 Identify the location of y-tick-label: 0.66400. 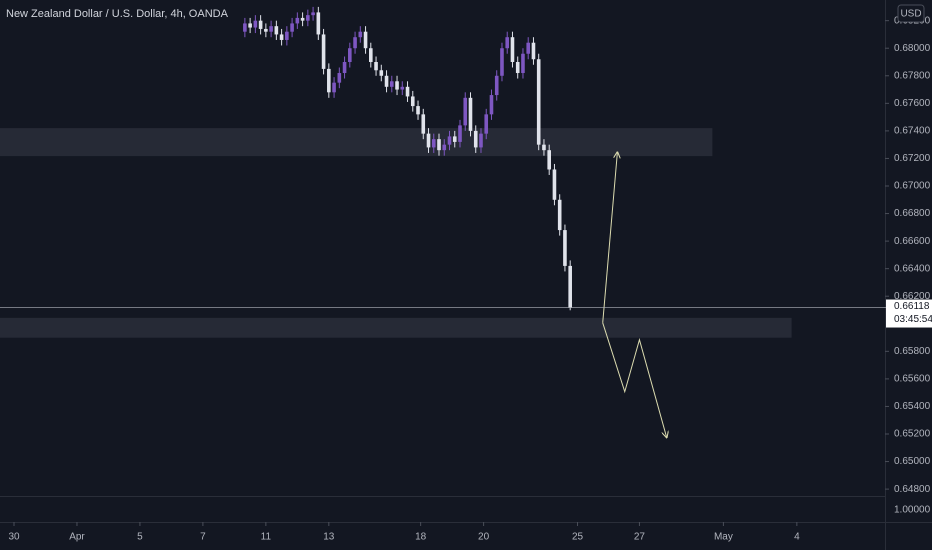
(912, 268).